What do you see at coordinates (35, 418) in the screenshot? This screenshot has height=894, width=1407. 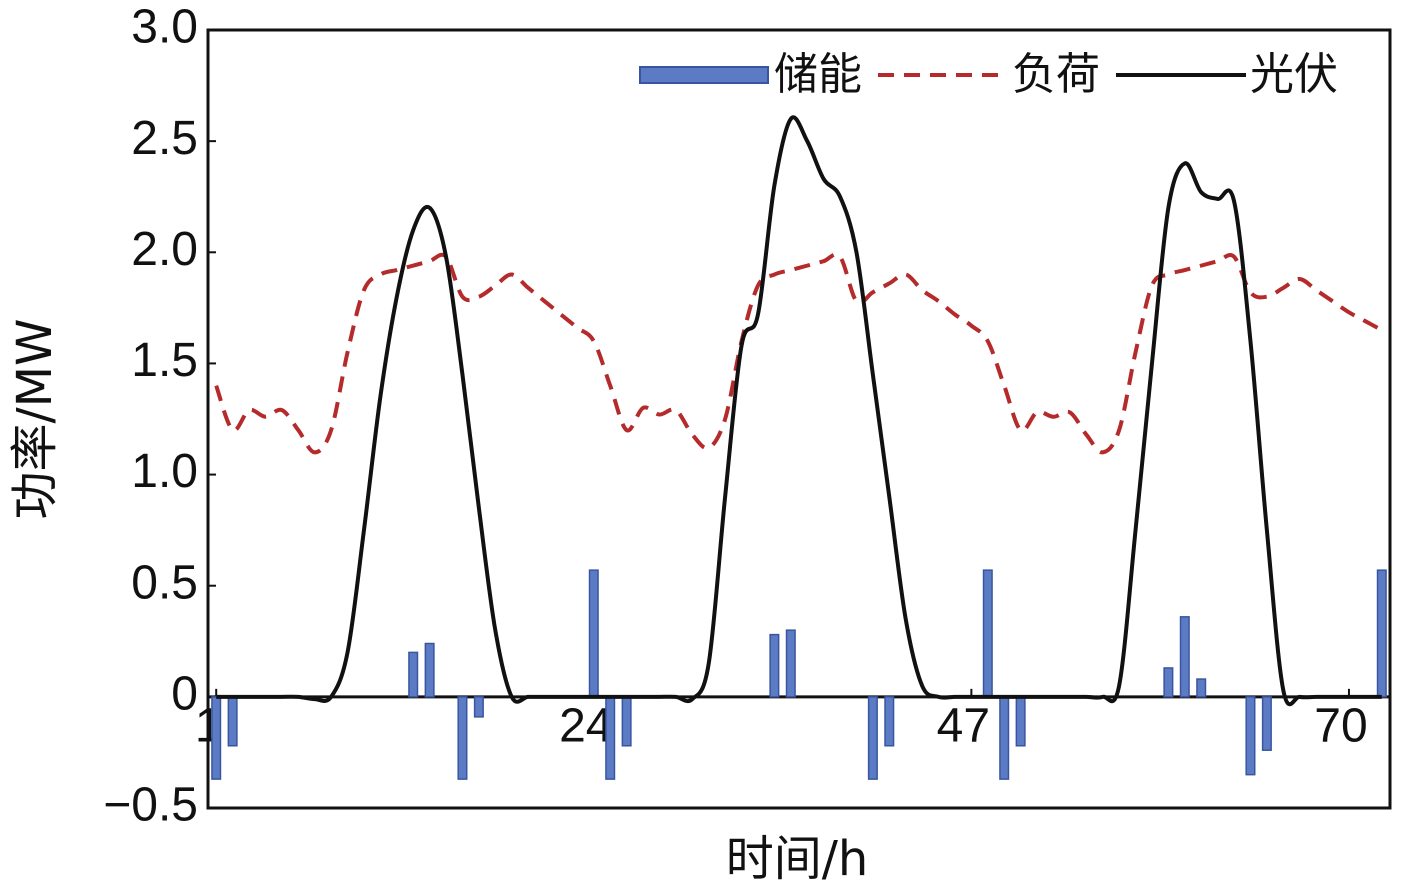 I see `y-axis-label: 功率/MW` at bounding box center [35, 418].